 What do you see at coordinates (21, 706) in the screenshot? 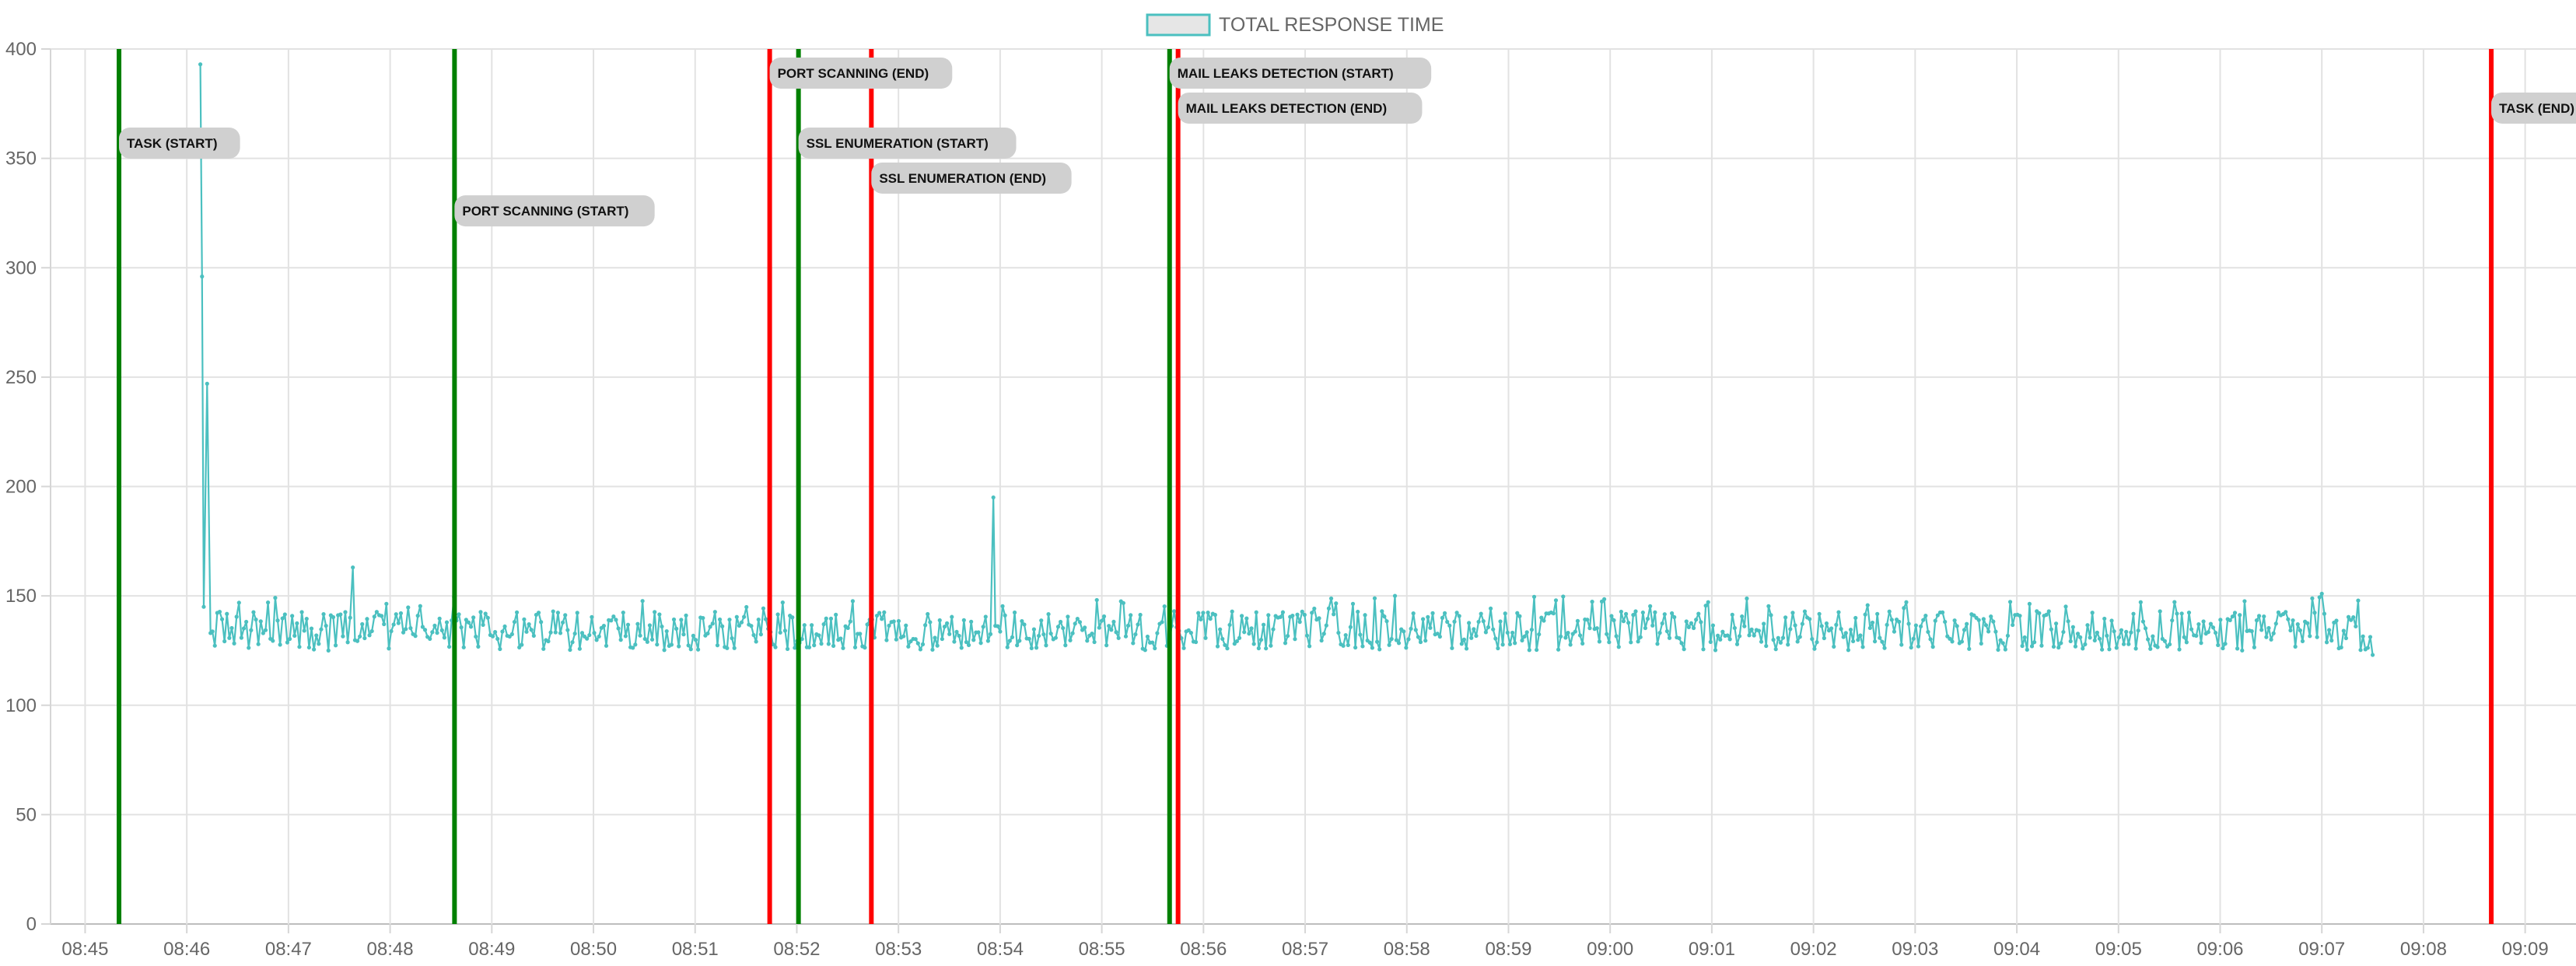
I see `y-tick-label: 100` at bounding box center [21, 706].